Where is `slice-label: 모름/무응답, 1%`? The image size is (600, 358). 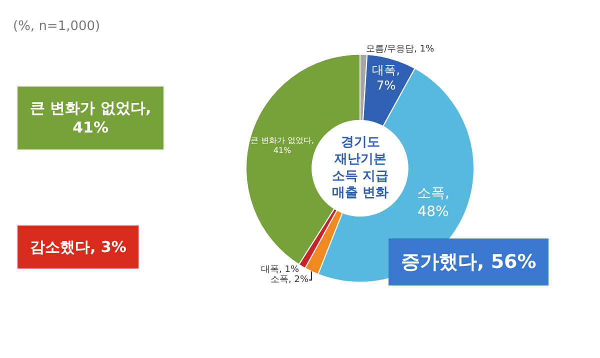
slice-label: 모름/무응답, 1% is located at coordinates (400, 49).